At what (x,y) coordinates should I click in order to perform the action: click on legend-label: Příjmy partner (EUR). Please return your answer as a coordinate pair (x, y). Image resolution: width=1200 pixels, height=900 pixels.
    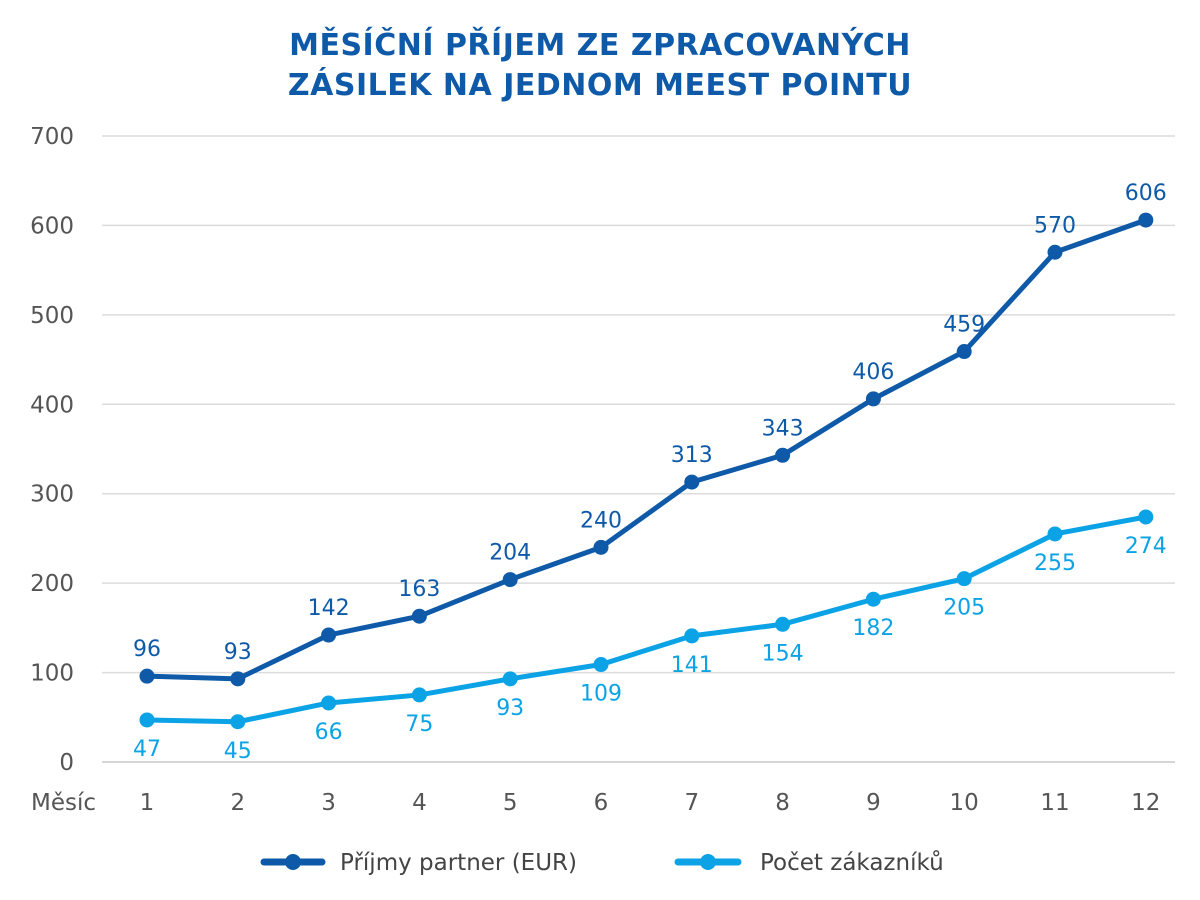
    Looking at the image, I should click on (458, 863).